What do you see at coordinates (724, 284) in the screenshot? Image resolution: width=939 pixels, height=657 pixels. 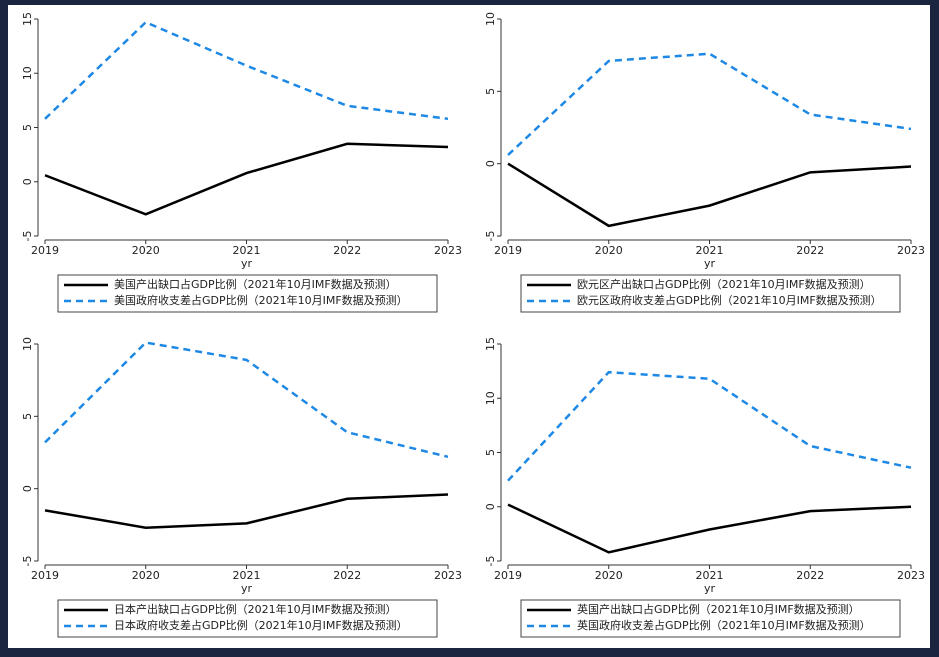 I see `legend-label: 欧元区产出缺口占GDP比例（2021年10月IMF数据及预测）` at bounding box center [724, 284].